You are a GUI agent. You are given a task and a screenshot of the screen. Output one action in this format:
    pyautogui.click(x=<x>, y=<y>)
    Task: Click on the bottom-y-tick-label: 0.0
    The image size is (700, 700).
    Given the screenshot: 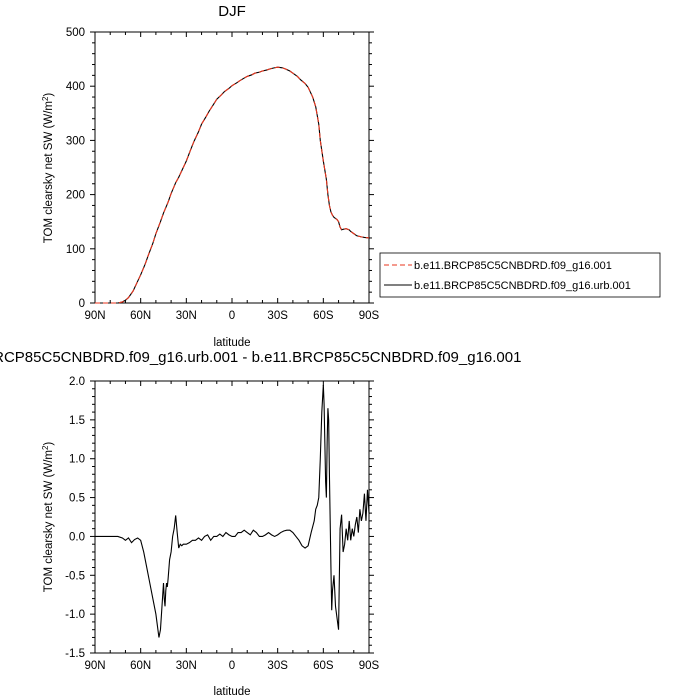 What is the action you would take?
    pyautogui.click(x=77, y=537)
    